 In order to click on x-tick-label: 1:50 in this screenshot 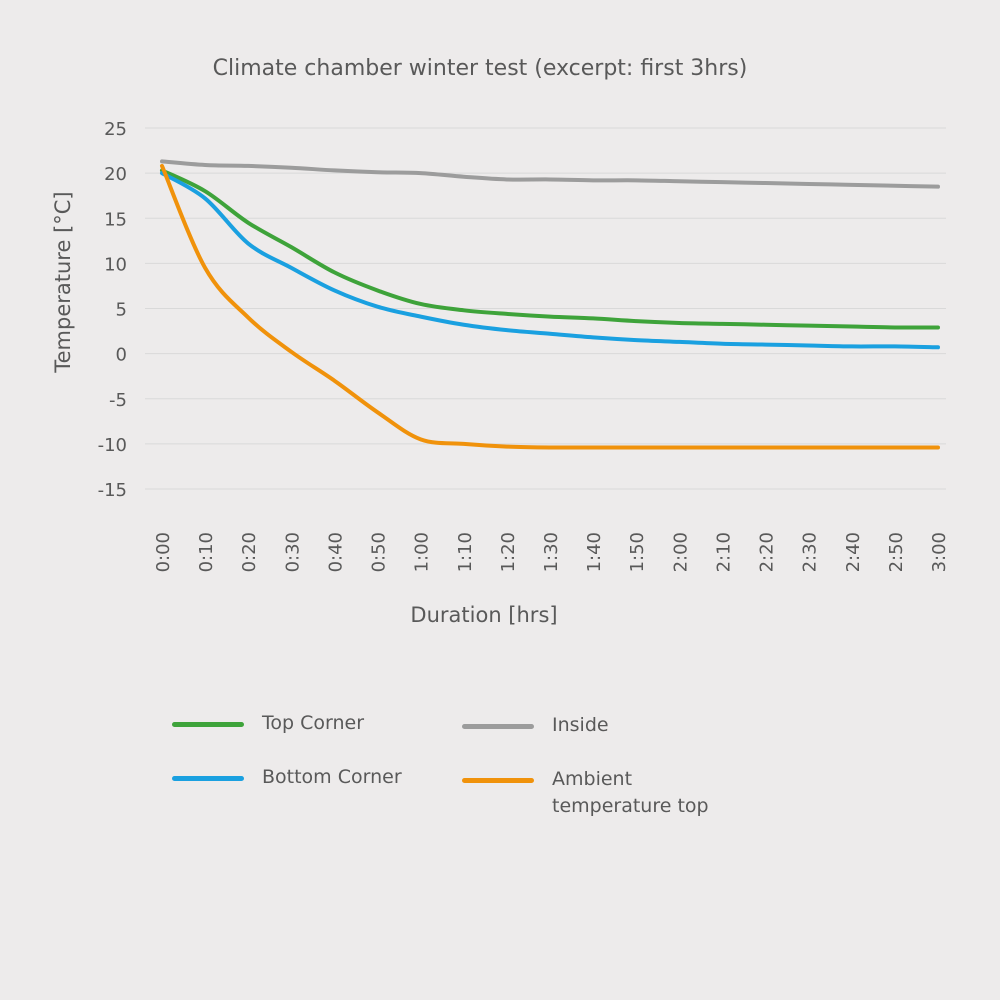, I will do `click(637, 552)`.